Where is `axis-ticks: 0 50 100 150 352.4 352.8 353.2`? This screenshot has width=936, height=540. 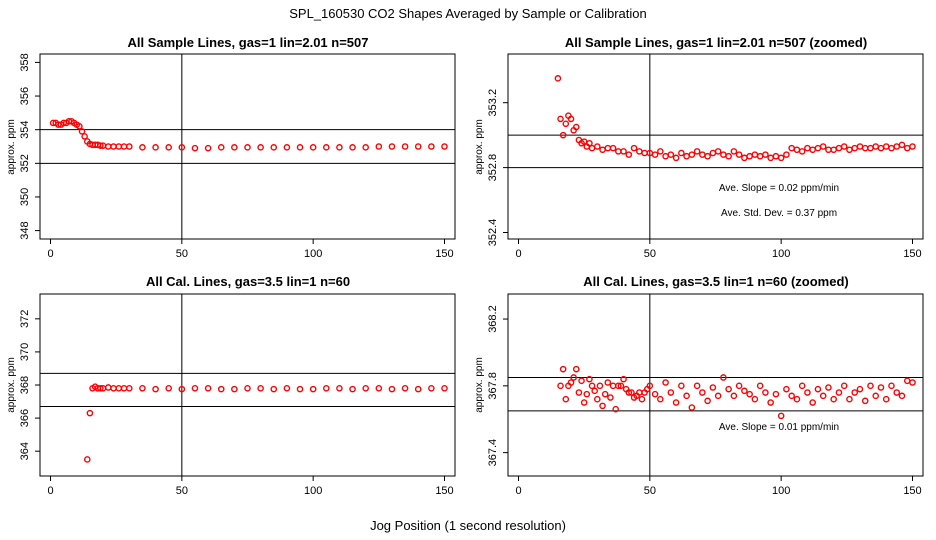 axis-ticks: 0 50 100 150 352.4 352.8 353.2 is located at coordinates (704, 174).